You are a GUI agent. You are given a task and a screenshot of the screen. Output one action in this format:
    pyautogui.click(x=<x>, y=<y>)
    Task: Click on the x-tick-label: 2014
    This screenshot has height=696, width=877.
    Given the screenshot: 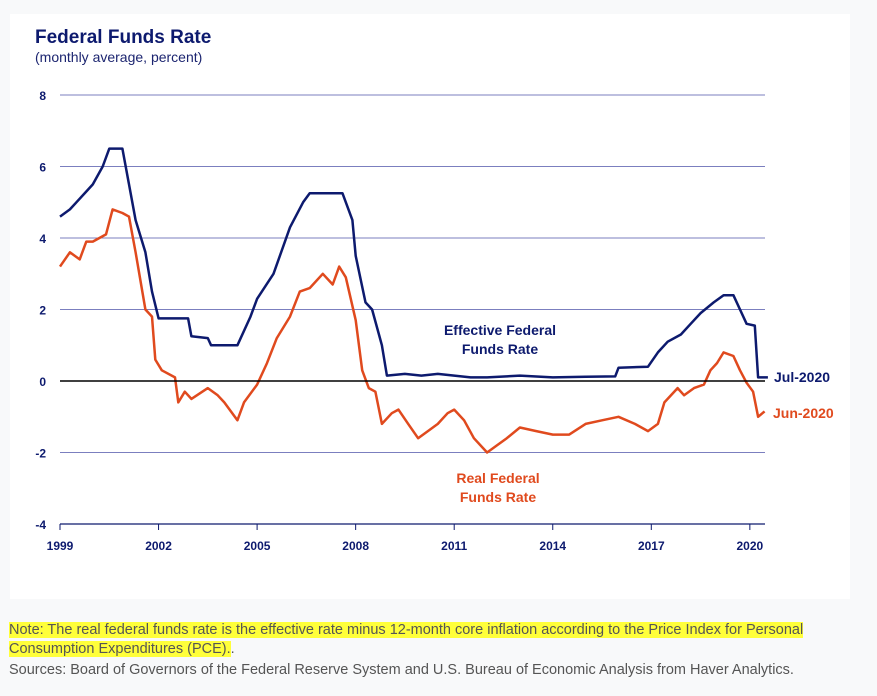 What is the action you would take?
    pyautogui.click(x=552, y=546)
    